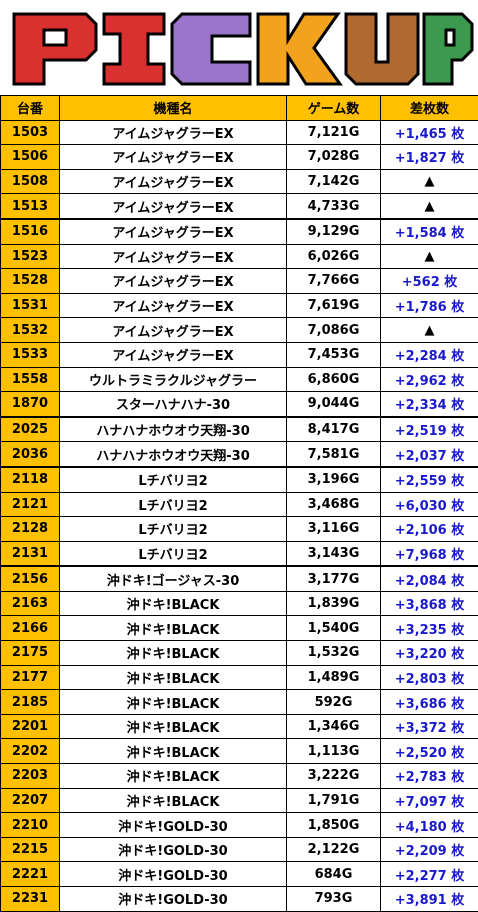  Describe the element at coordinates (173, 379) in the screenshot. I see `machine-name-cell: ウルトラミラクルジャグラー` at that location.